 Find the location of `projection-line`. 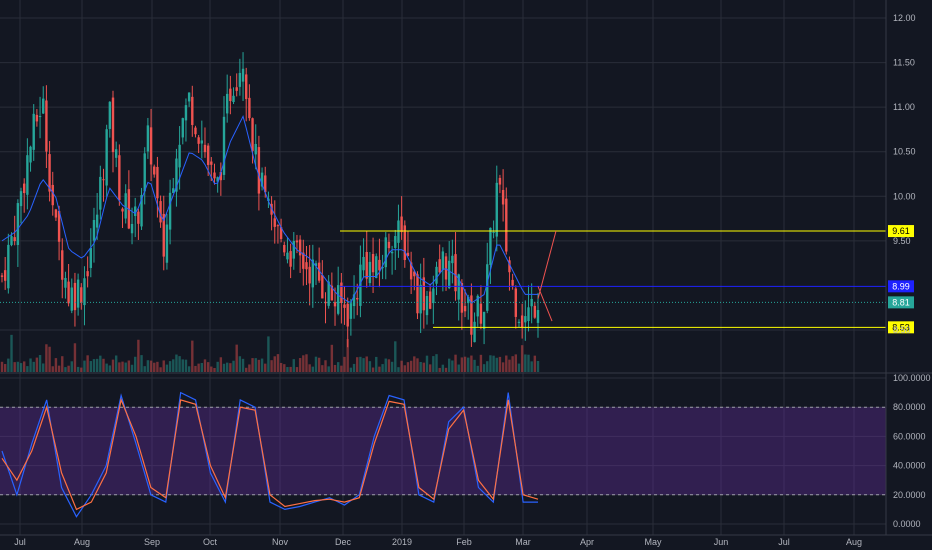

projection-line is located at coordinates (547, 264).